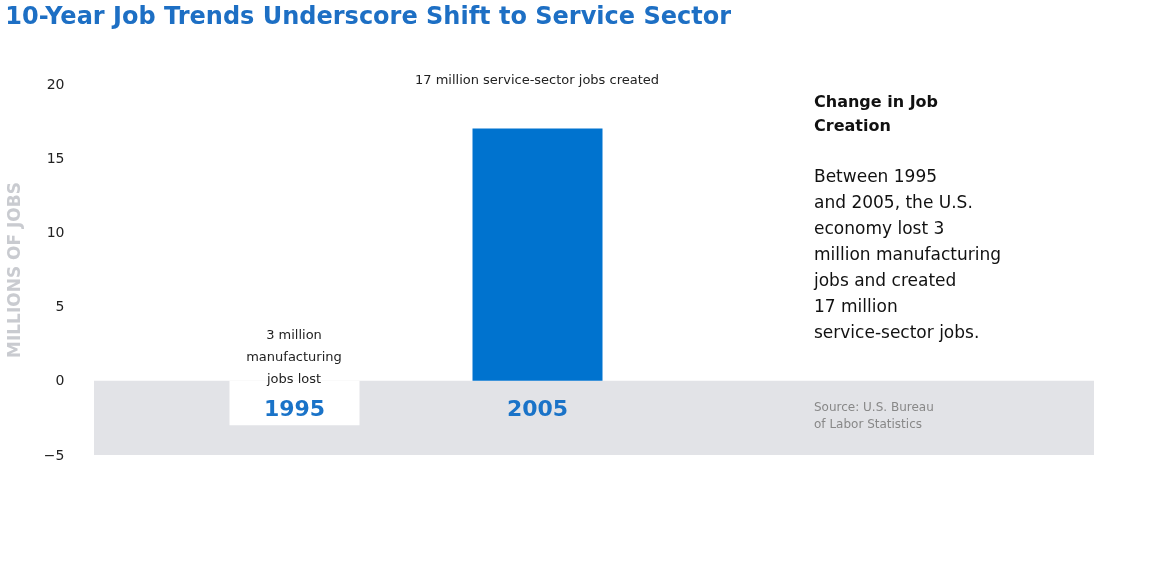  I want to click on annotation: 3 million manufacturing jobs lost, so click(294, 356).